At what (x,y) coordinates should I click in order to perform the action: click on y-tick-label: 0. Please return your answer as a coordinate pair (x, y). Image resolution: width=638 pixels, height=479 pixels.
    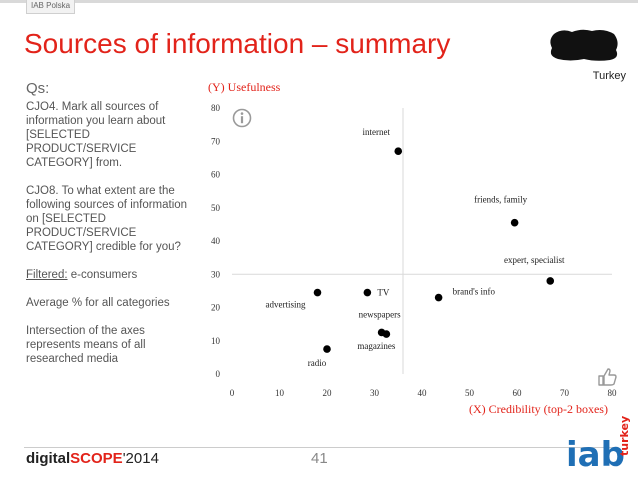
    Looking at the image, I should click on (218, 374).